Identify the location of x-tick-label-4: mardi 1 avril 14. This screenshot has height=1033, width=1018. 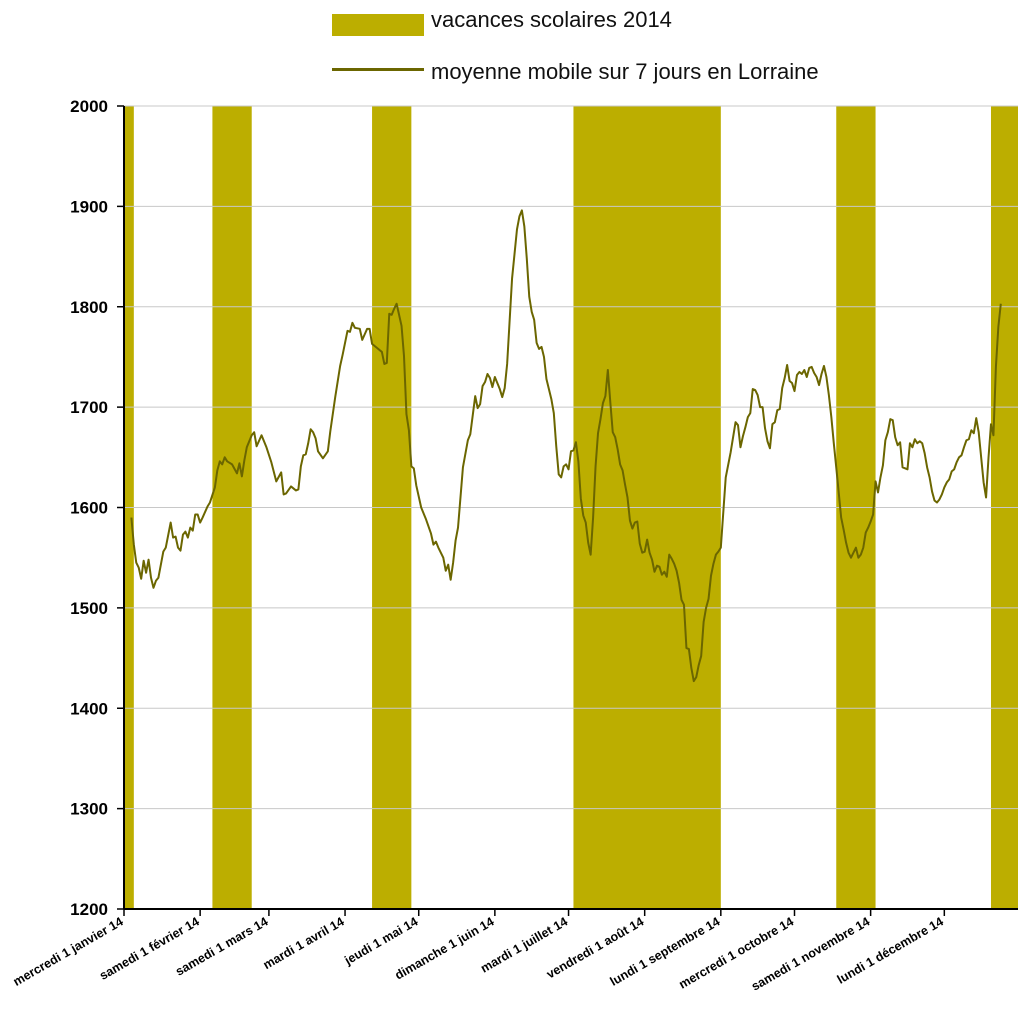
(304, 943).